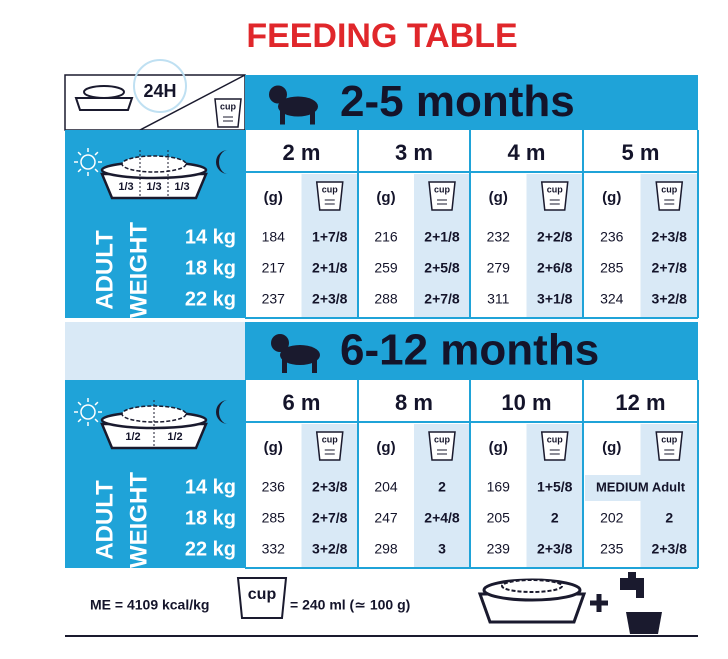 The image size is (728, 659). Describe the element at coordinates (457, 101) in the screenshot. I see `section-title: 2-5 months` at that location.